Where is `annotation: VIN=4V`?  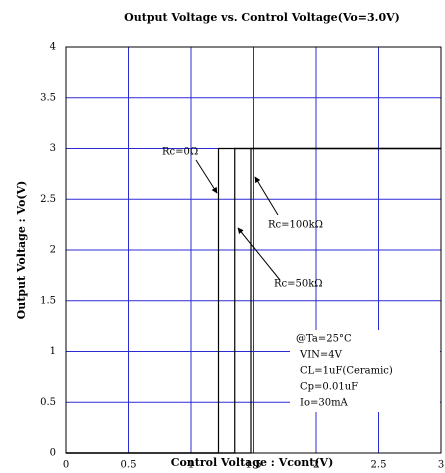
annotation: VIN=4V is located at coordinates (321, 355).